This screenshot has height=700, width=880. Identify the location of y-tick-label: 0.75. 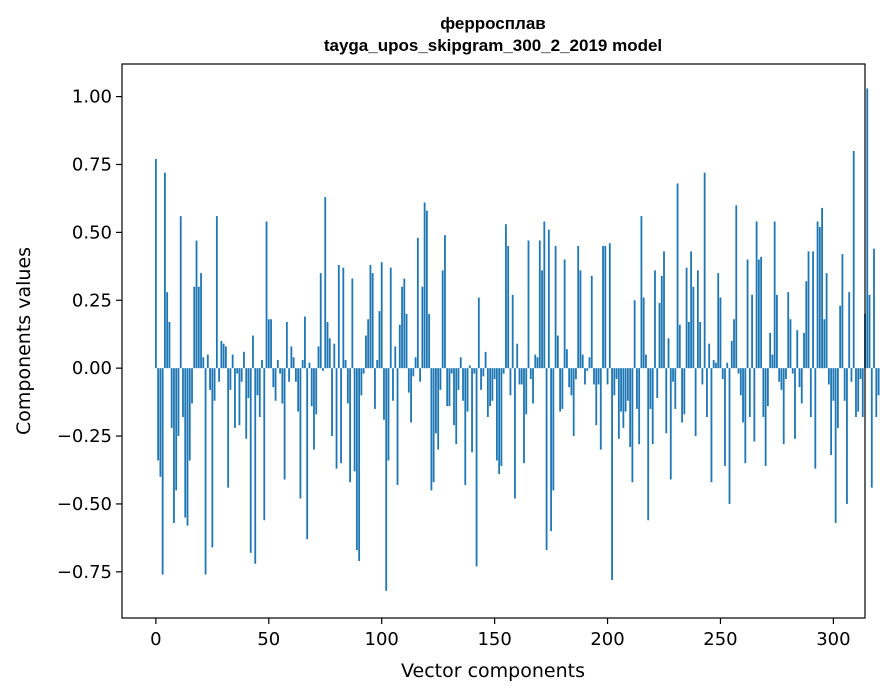
(92, 164).